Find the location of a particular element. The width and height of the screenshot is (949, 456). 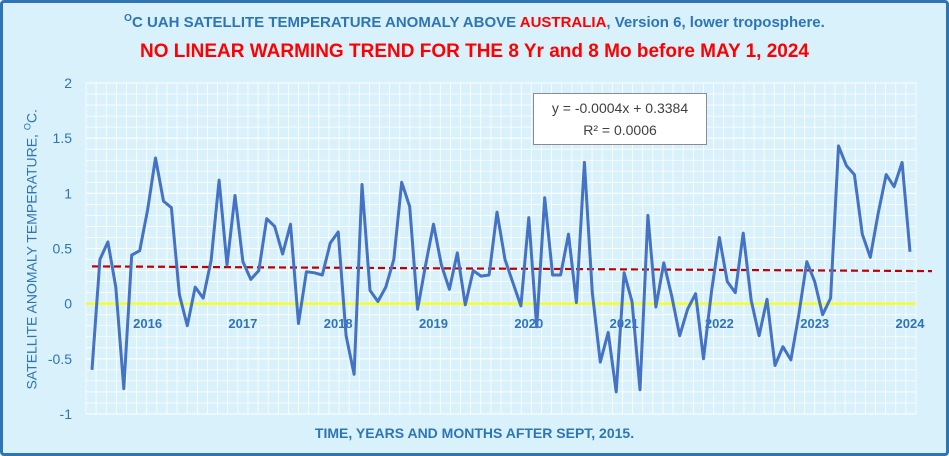

year-label: 2018 is located at coordinates (338, 323).